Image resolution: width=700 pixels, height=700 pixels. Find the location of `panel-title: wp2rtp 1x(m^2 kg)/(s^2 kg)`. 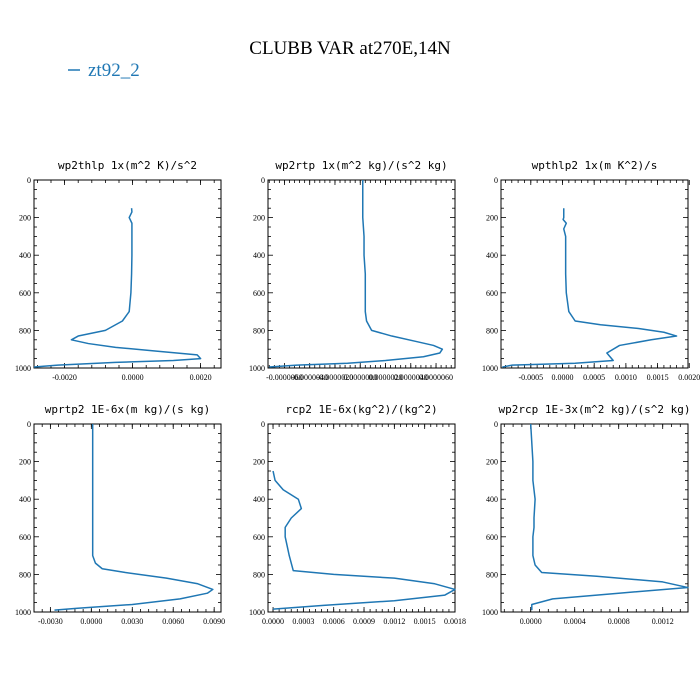

panel-title: wp2rtp 1x(m^2 kg)/(s^2 kg) is located at coordinates (361, 165).